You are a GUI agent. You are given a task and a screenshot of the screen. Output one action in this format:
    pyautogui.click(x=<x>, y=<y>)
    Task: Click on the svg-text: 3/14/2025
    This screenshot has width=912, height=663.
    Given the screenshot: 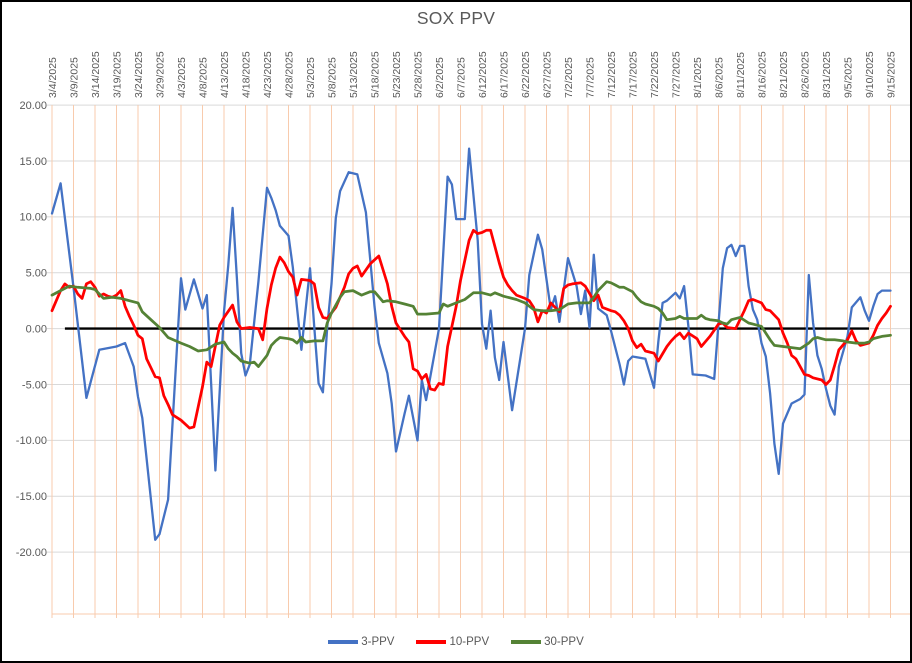 What is the action you would take?
    pyautogui.click(x=96, y=74)
    